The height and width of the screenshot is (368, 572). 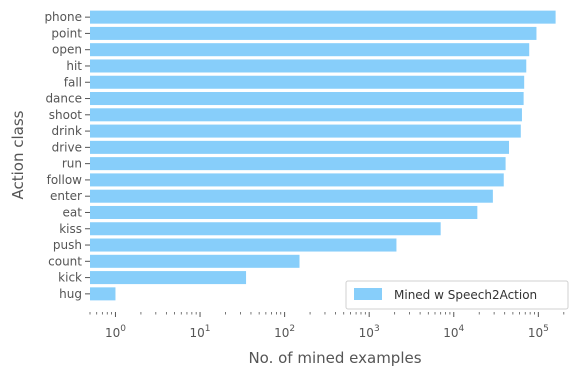 I want to click on y-tick-label: hit, so click(x=74, y=66).